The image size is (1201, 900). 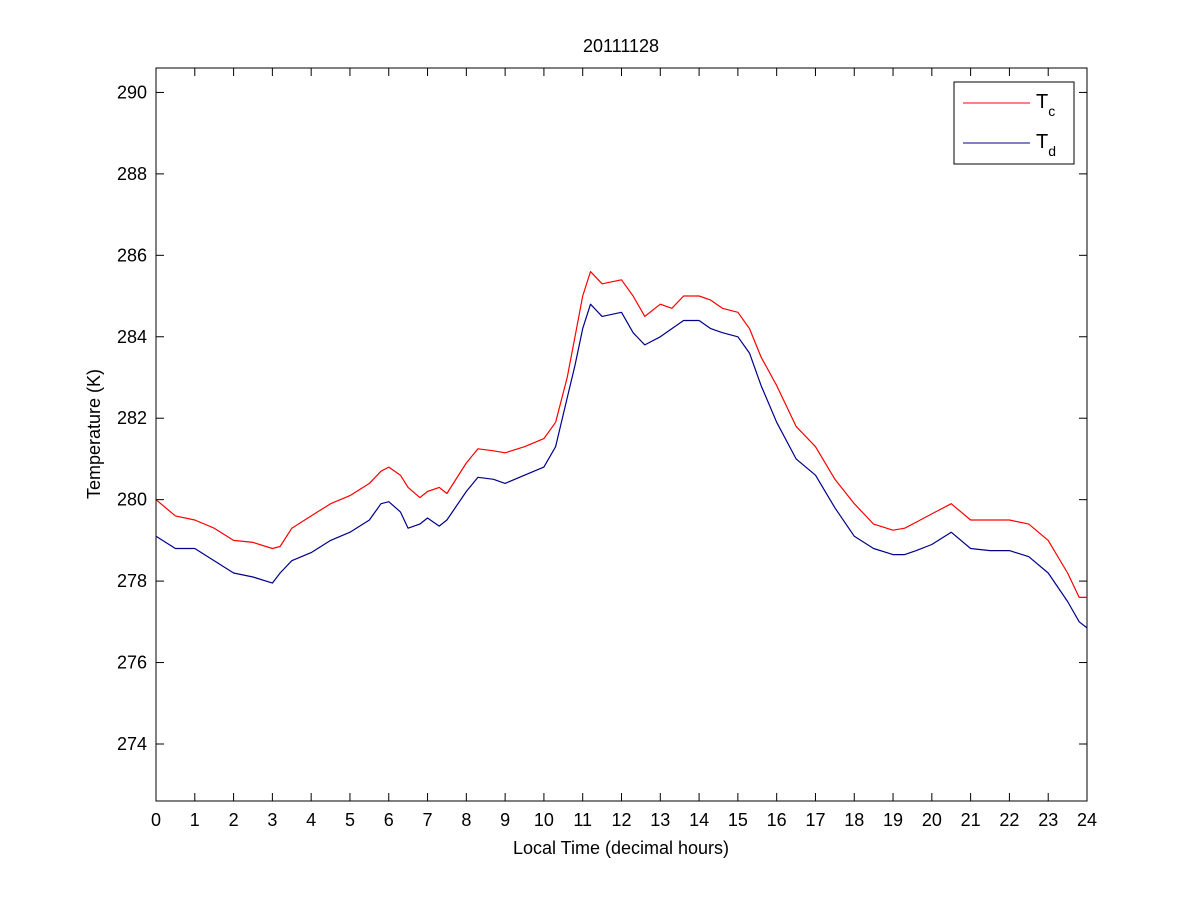 I want to click on legend: Tc Td, so click(x=1014, y=123).